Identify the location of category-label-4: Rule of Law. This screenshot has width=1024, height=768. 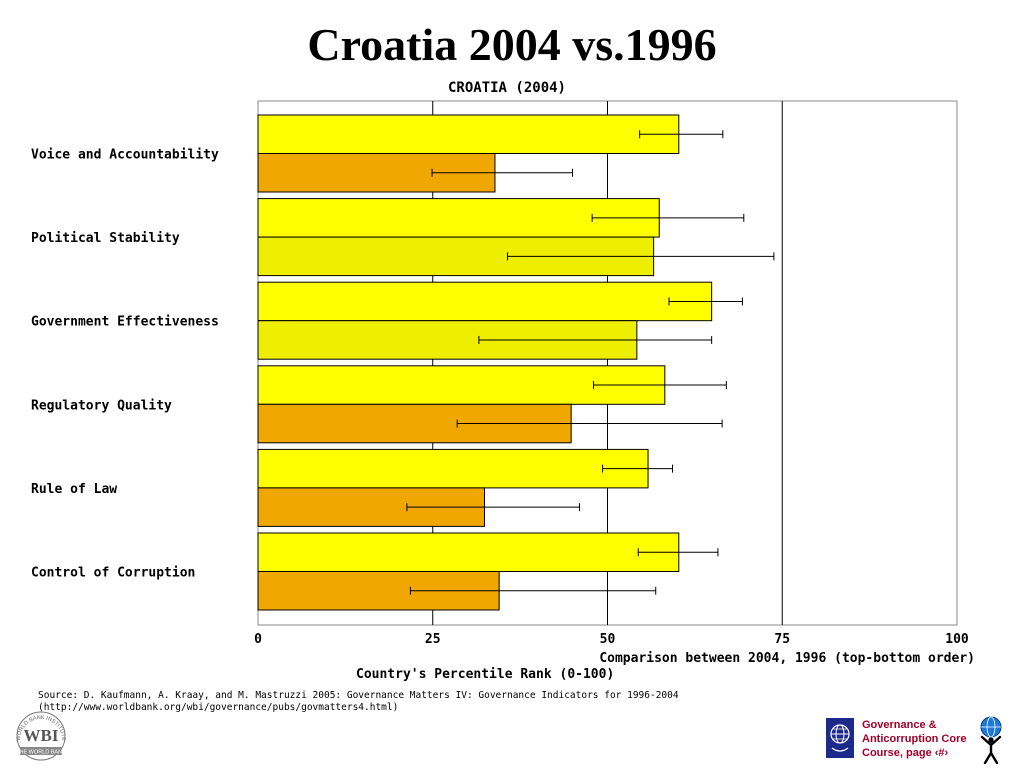
(74, 489).